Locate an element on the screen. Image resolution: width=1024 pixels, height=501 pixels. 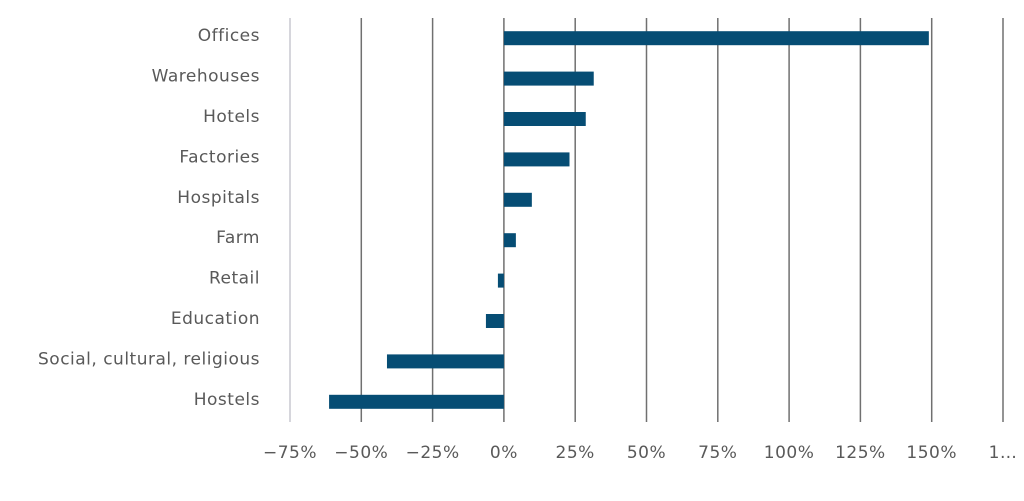
y-tick-label: Social, cultural, religious is located at coordinates (149, 359).